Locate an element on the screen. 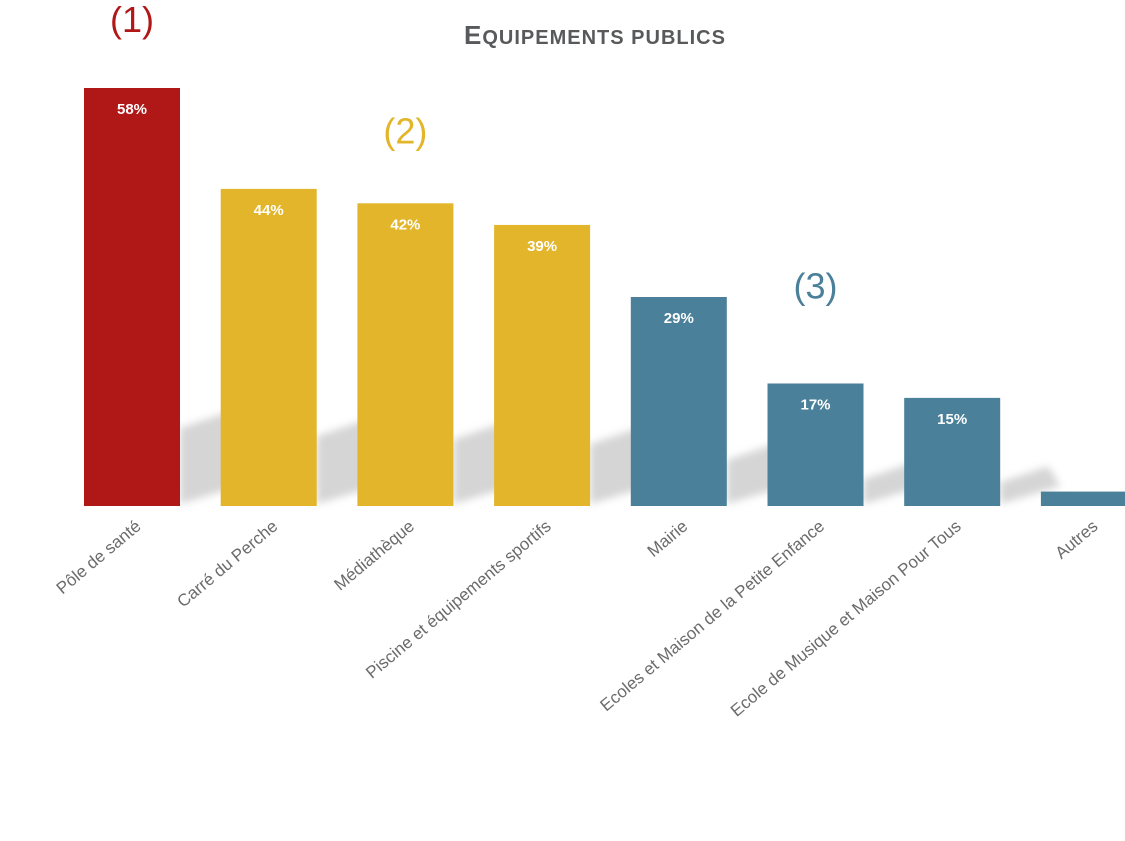 Image resolution: width=1125 pixels, height=841 pixels. bar-value-label: 17% is located at coordinates (815, 404).